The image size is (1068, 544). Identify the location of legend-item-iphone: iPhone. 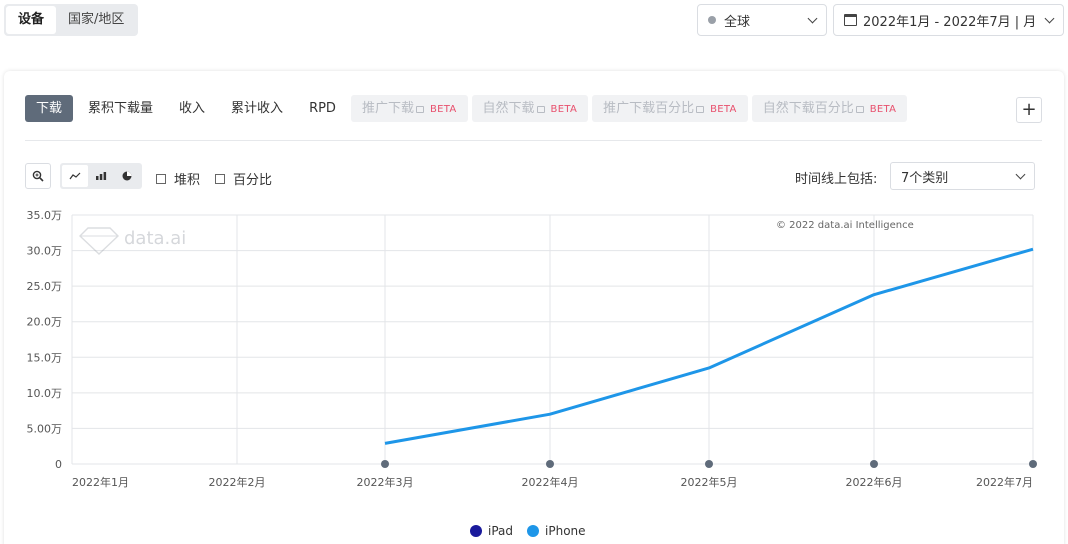
(556, 531).